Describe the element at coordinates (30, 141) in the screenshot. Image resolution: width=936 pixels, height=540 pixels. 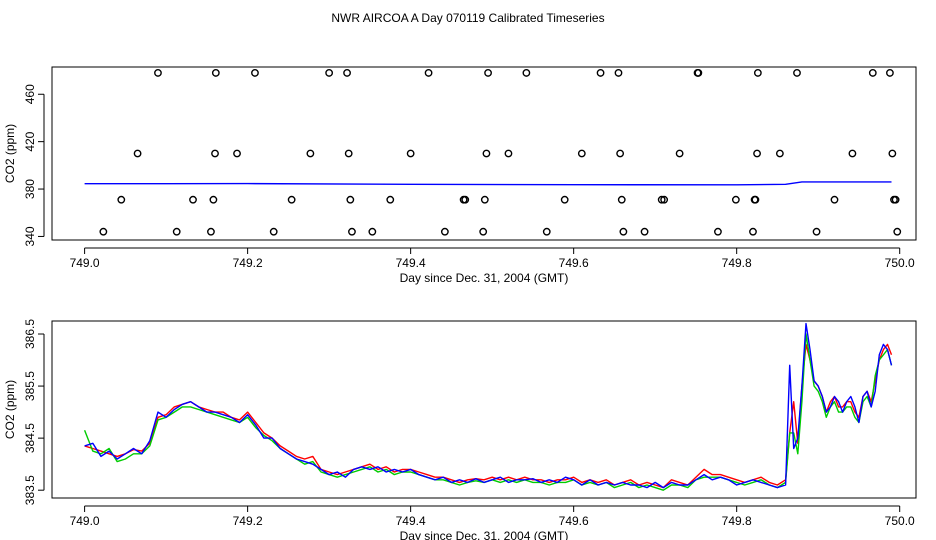
I see `y-tick-label: 420` at that location.